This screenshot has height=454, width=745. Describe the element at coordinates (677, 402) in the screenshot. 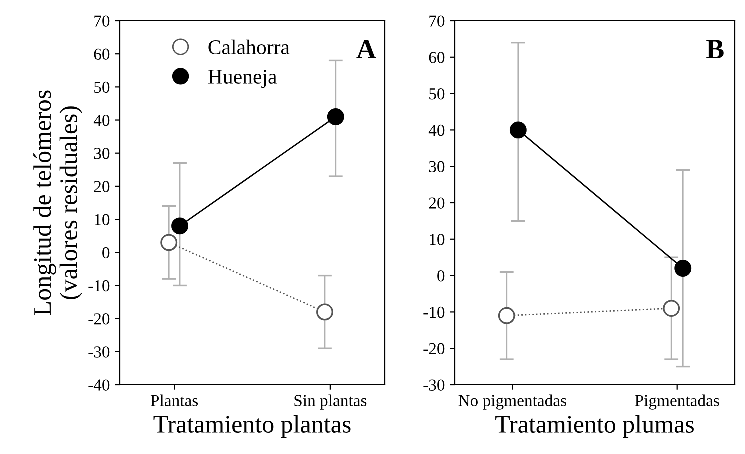

I see `x-tick-label: Pigmentadas` at that location.